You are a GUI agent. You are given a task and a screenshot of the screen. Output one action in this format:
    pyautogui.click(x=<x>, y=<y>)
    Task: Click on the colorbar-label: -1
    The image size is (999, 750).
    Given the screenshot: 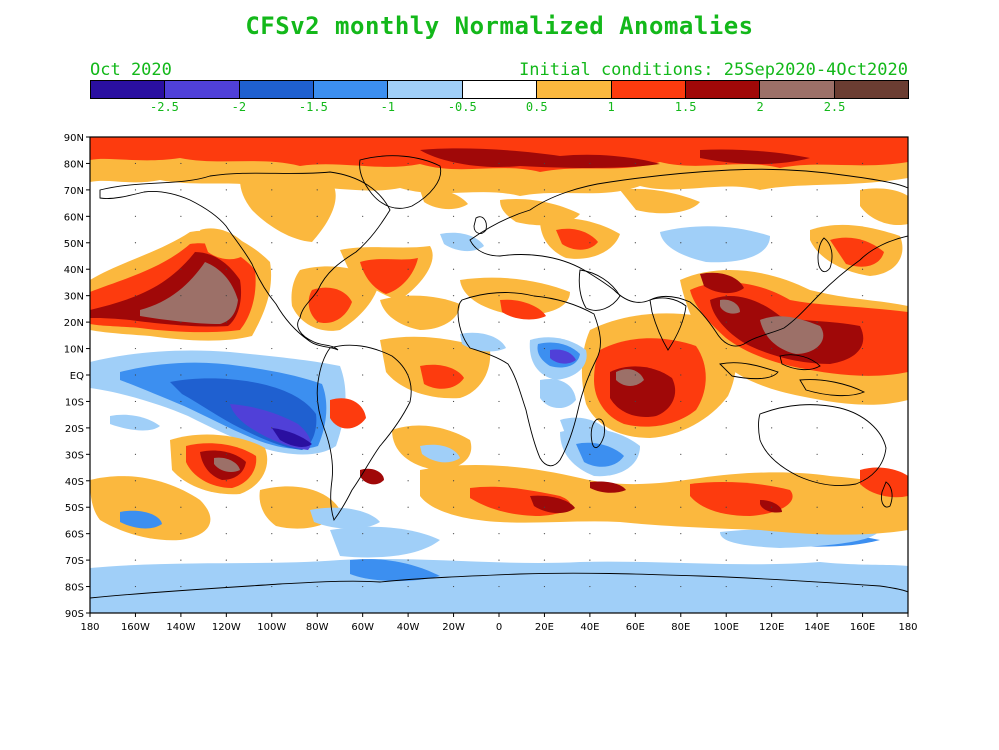 What is the action you would take?
    pyautogui.click(x=388, y=107)
    